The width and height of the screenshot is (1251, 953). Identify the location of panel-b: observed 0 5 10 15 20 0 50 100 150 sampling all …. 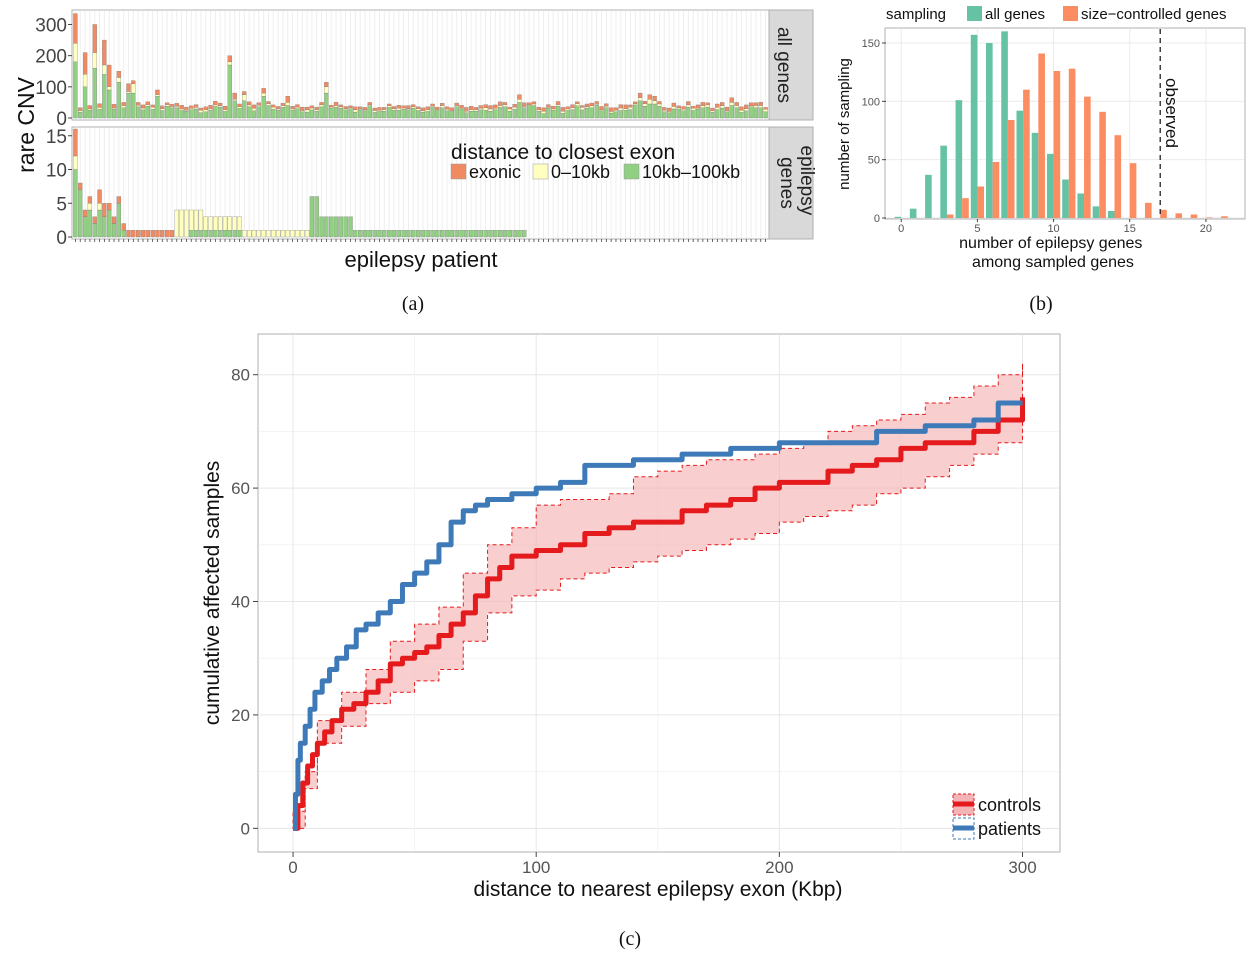
(1041, 160).